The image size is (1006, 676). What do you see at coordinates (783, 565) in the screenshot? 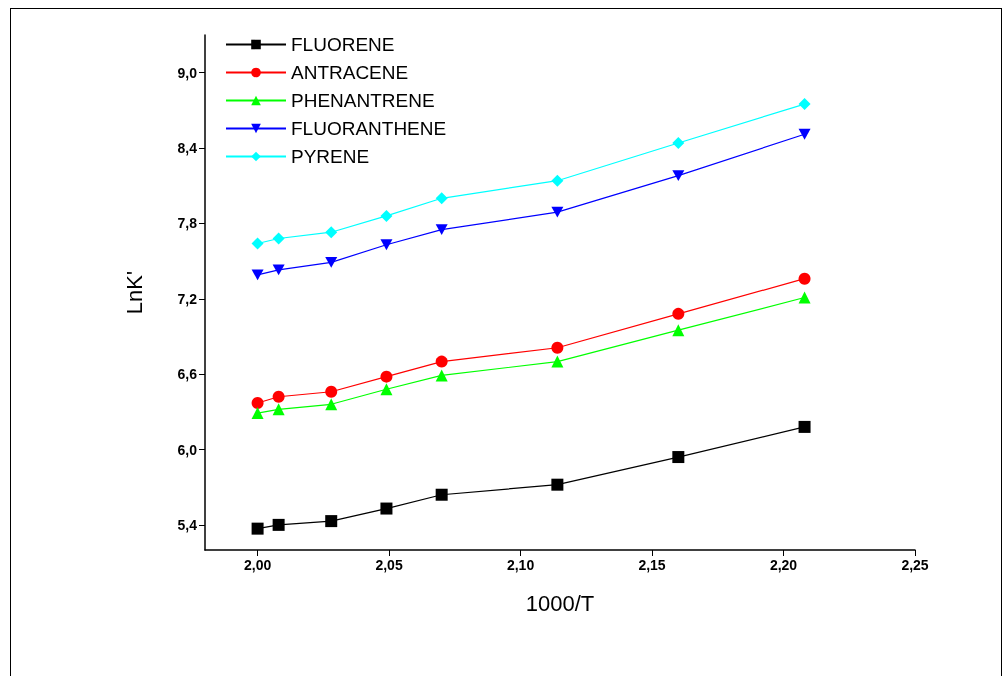
I see `x-tick-label: 2,20` at bounding box center [783, 565].